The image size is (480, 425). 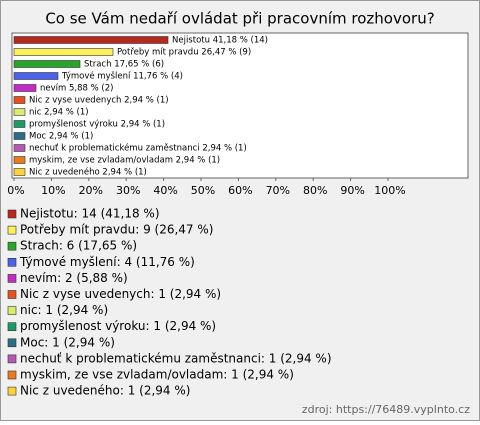 What do you see at coordinates (118, 326) in the screenshot?
I see `legend-label: promyšlenost výroku: 1 (2,94 %)` at bounding box center [118, 326].